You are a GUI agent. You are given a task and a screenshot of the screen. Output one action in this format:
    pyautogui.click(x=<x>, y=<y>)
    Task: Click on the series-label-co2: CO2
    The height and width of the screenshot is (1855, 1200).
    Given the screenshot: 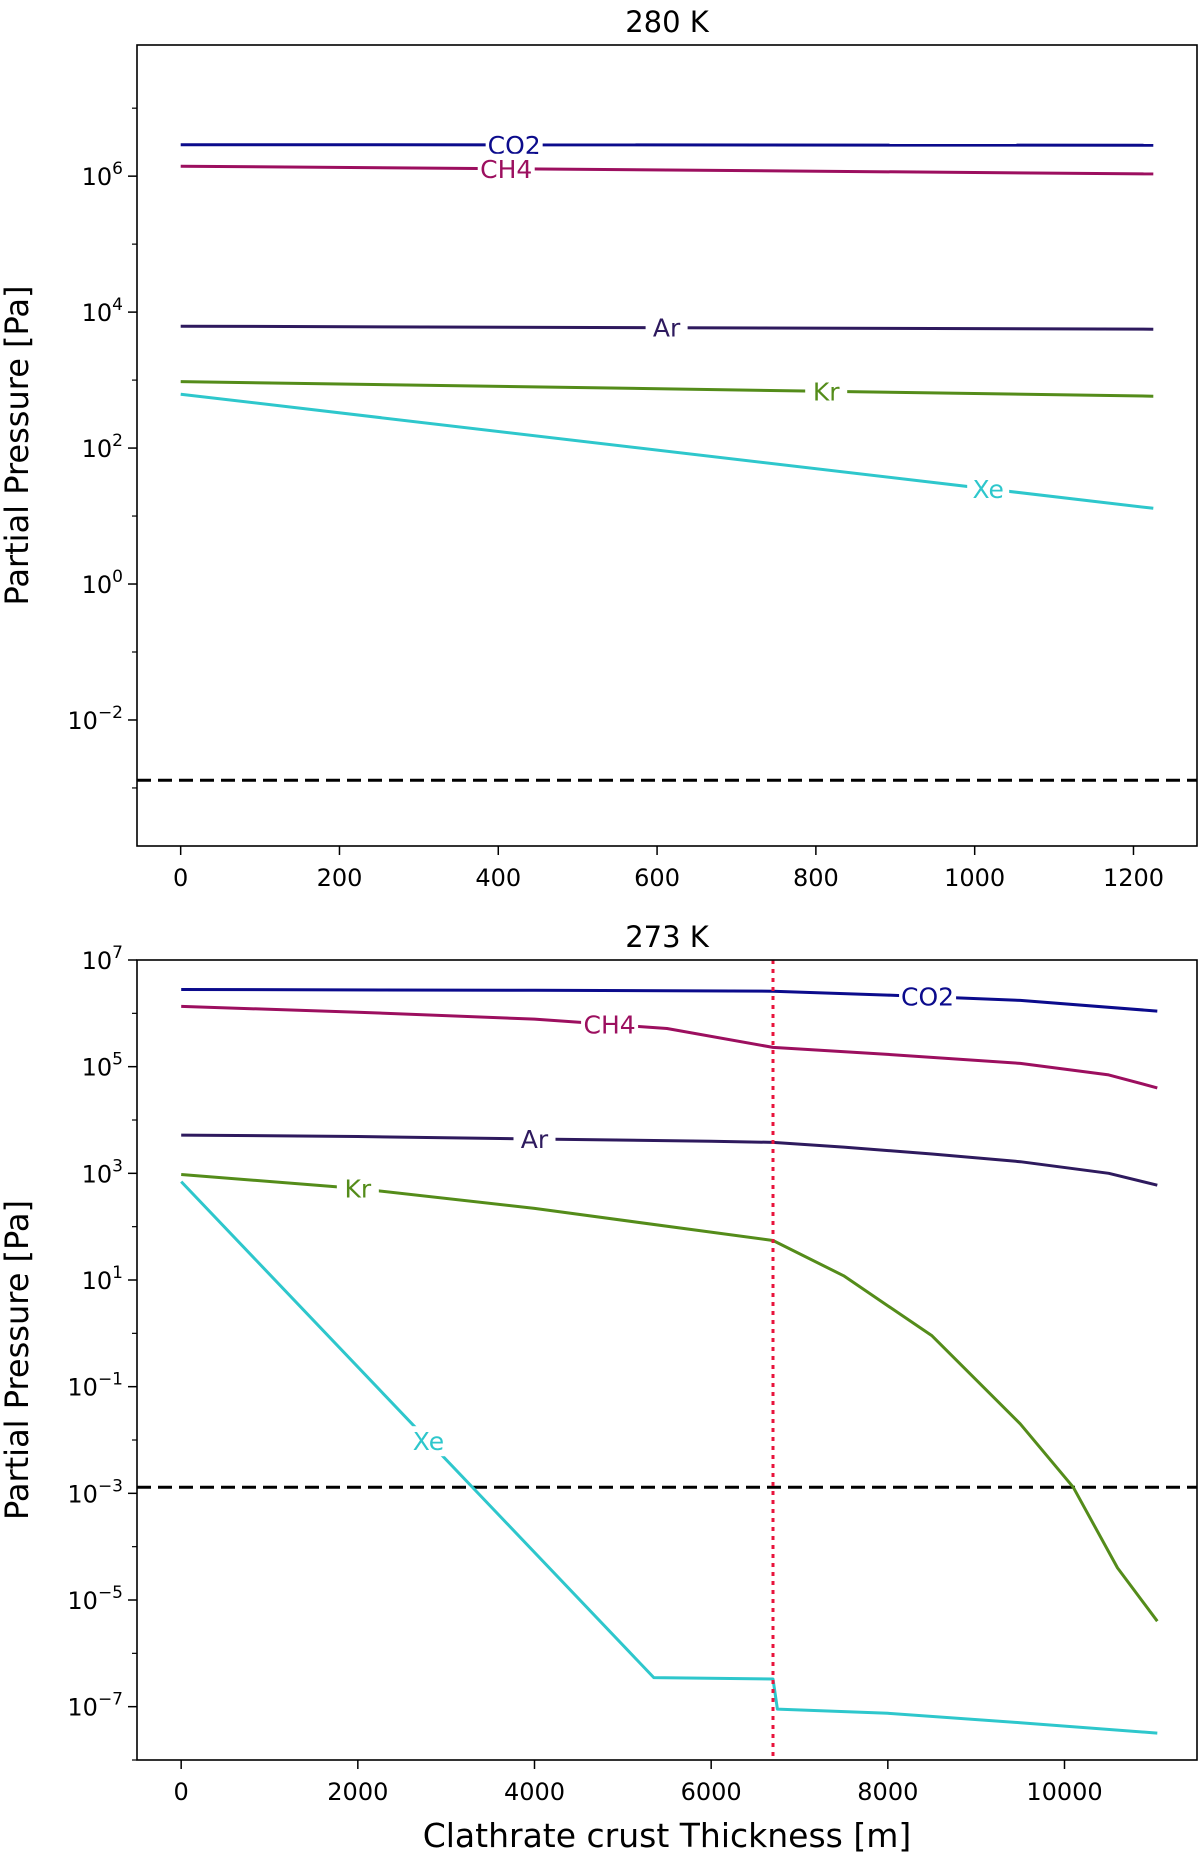 What is the action you would take?
    pyautogui.click(x=927, y=997)
    